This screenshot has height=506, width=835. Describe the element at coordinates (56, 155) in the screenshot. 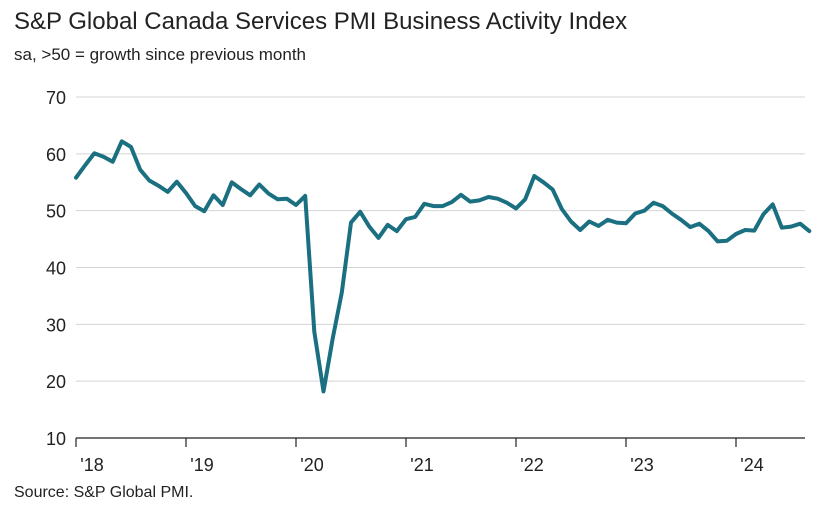

I see `y-tick-label: 60` at that location.